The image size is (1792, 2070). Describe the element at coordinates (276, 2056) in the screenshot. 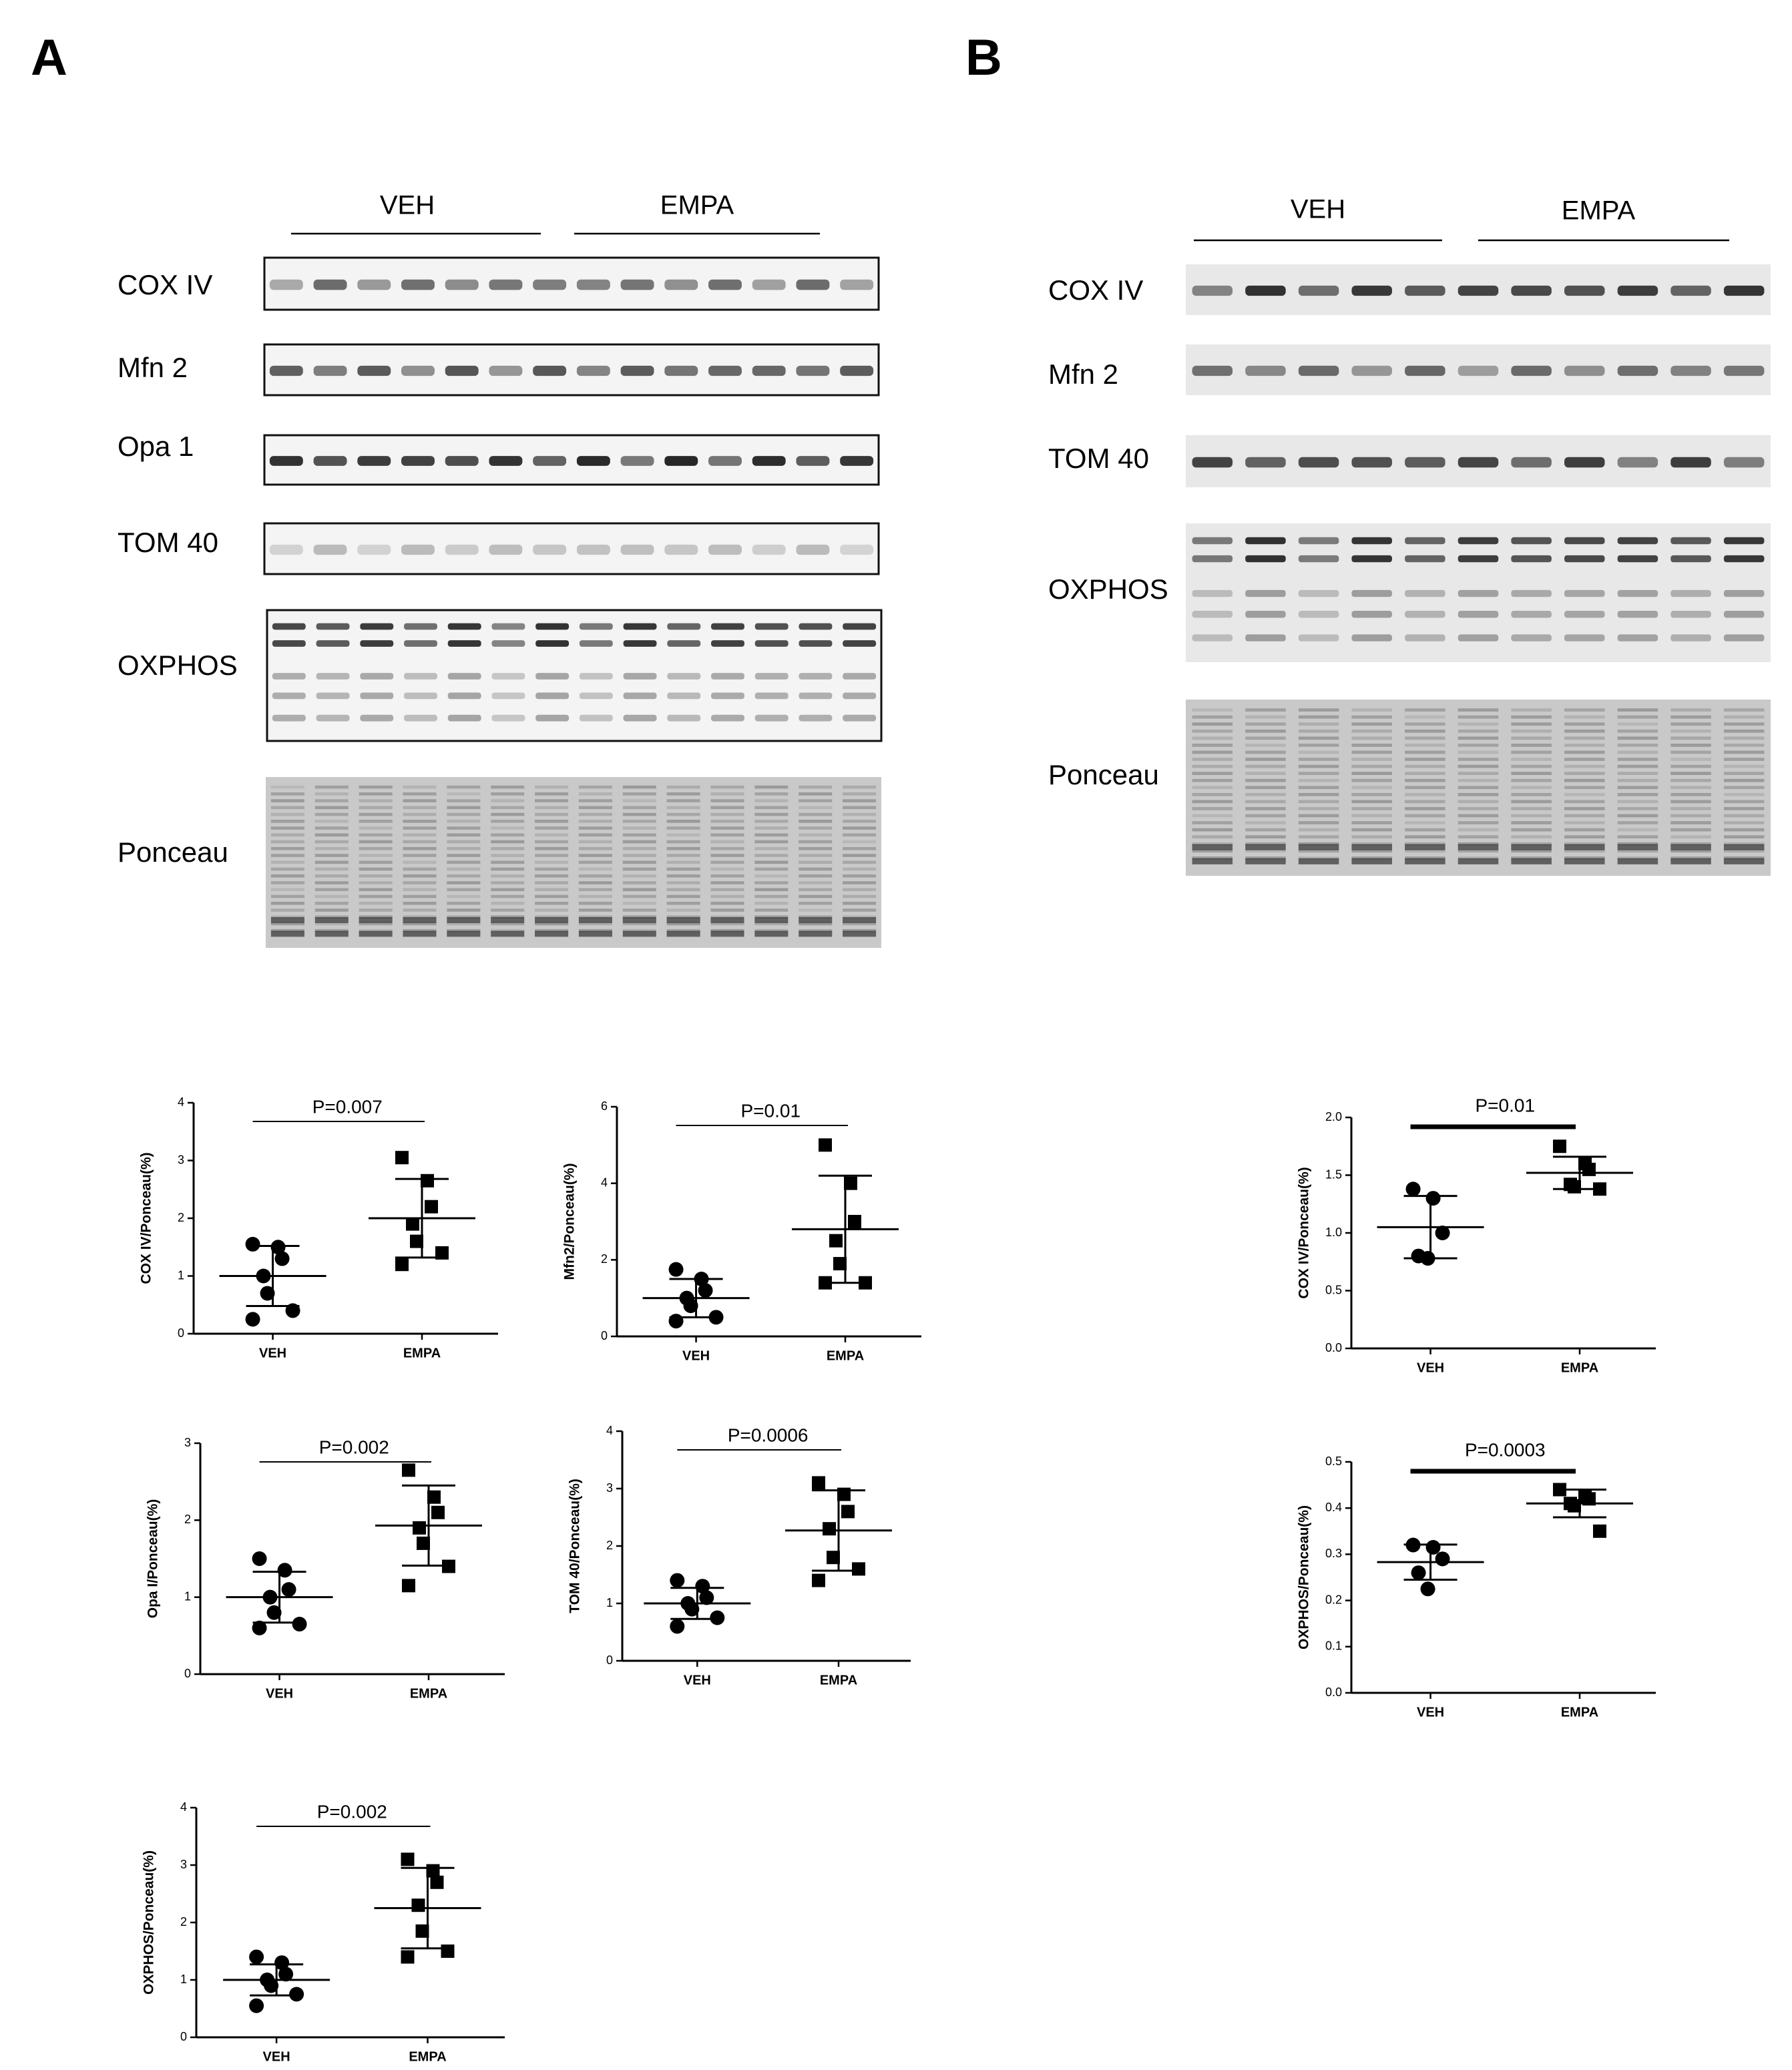

I see `x-tick-label: VEH` at that location.